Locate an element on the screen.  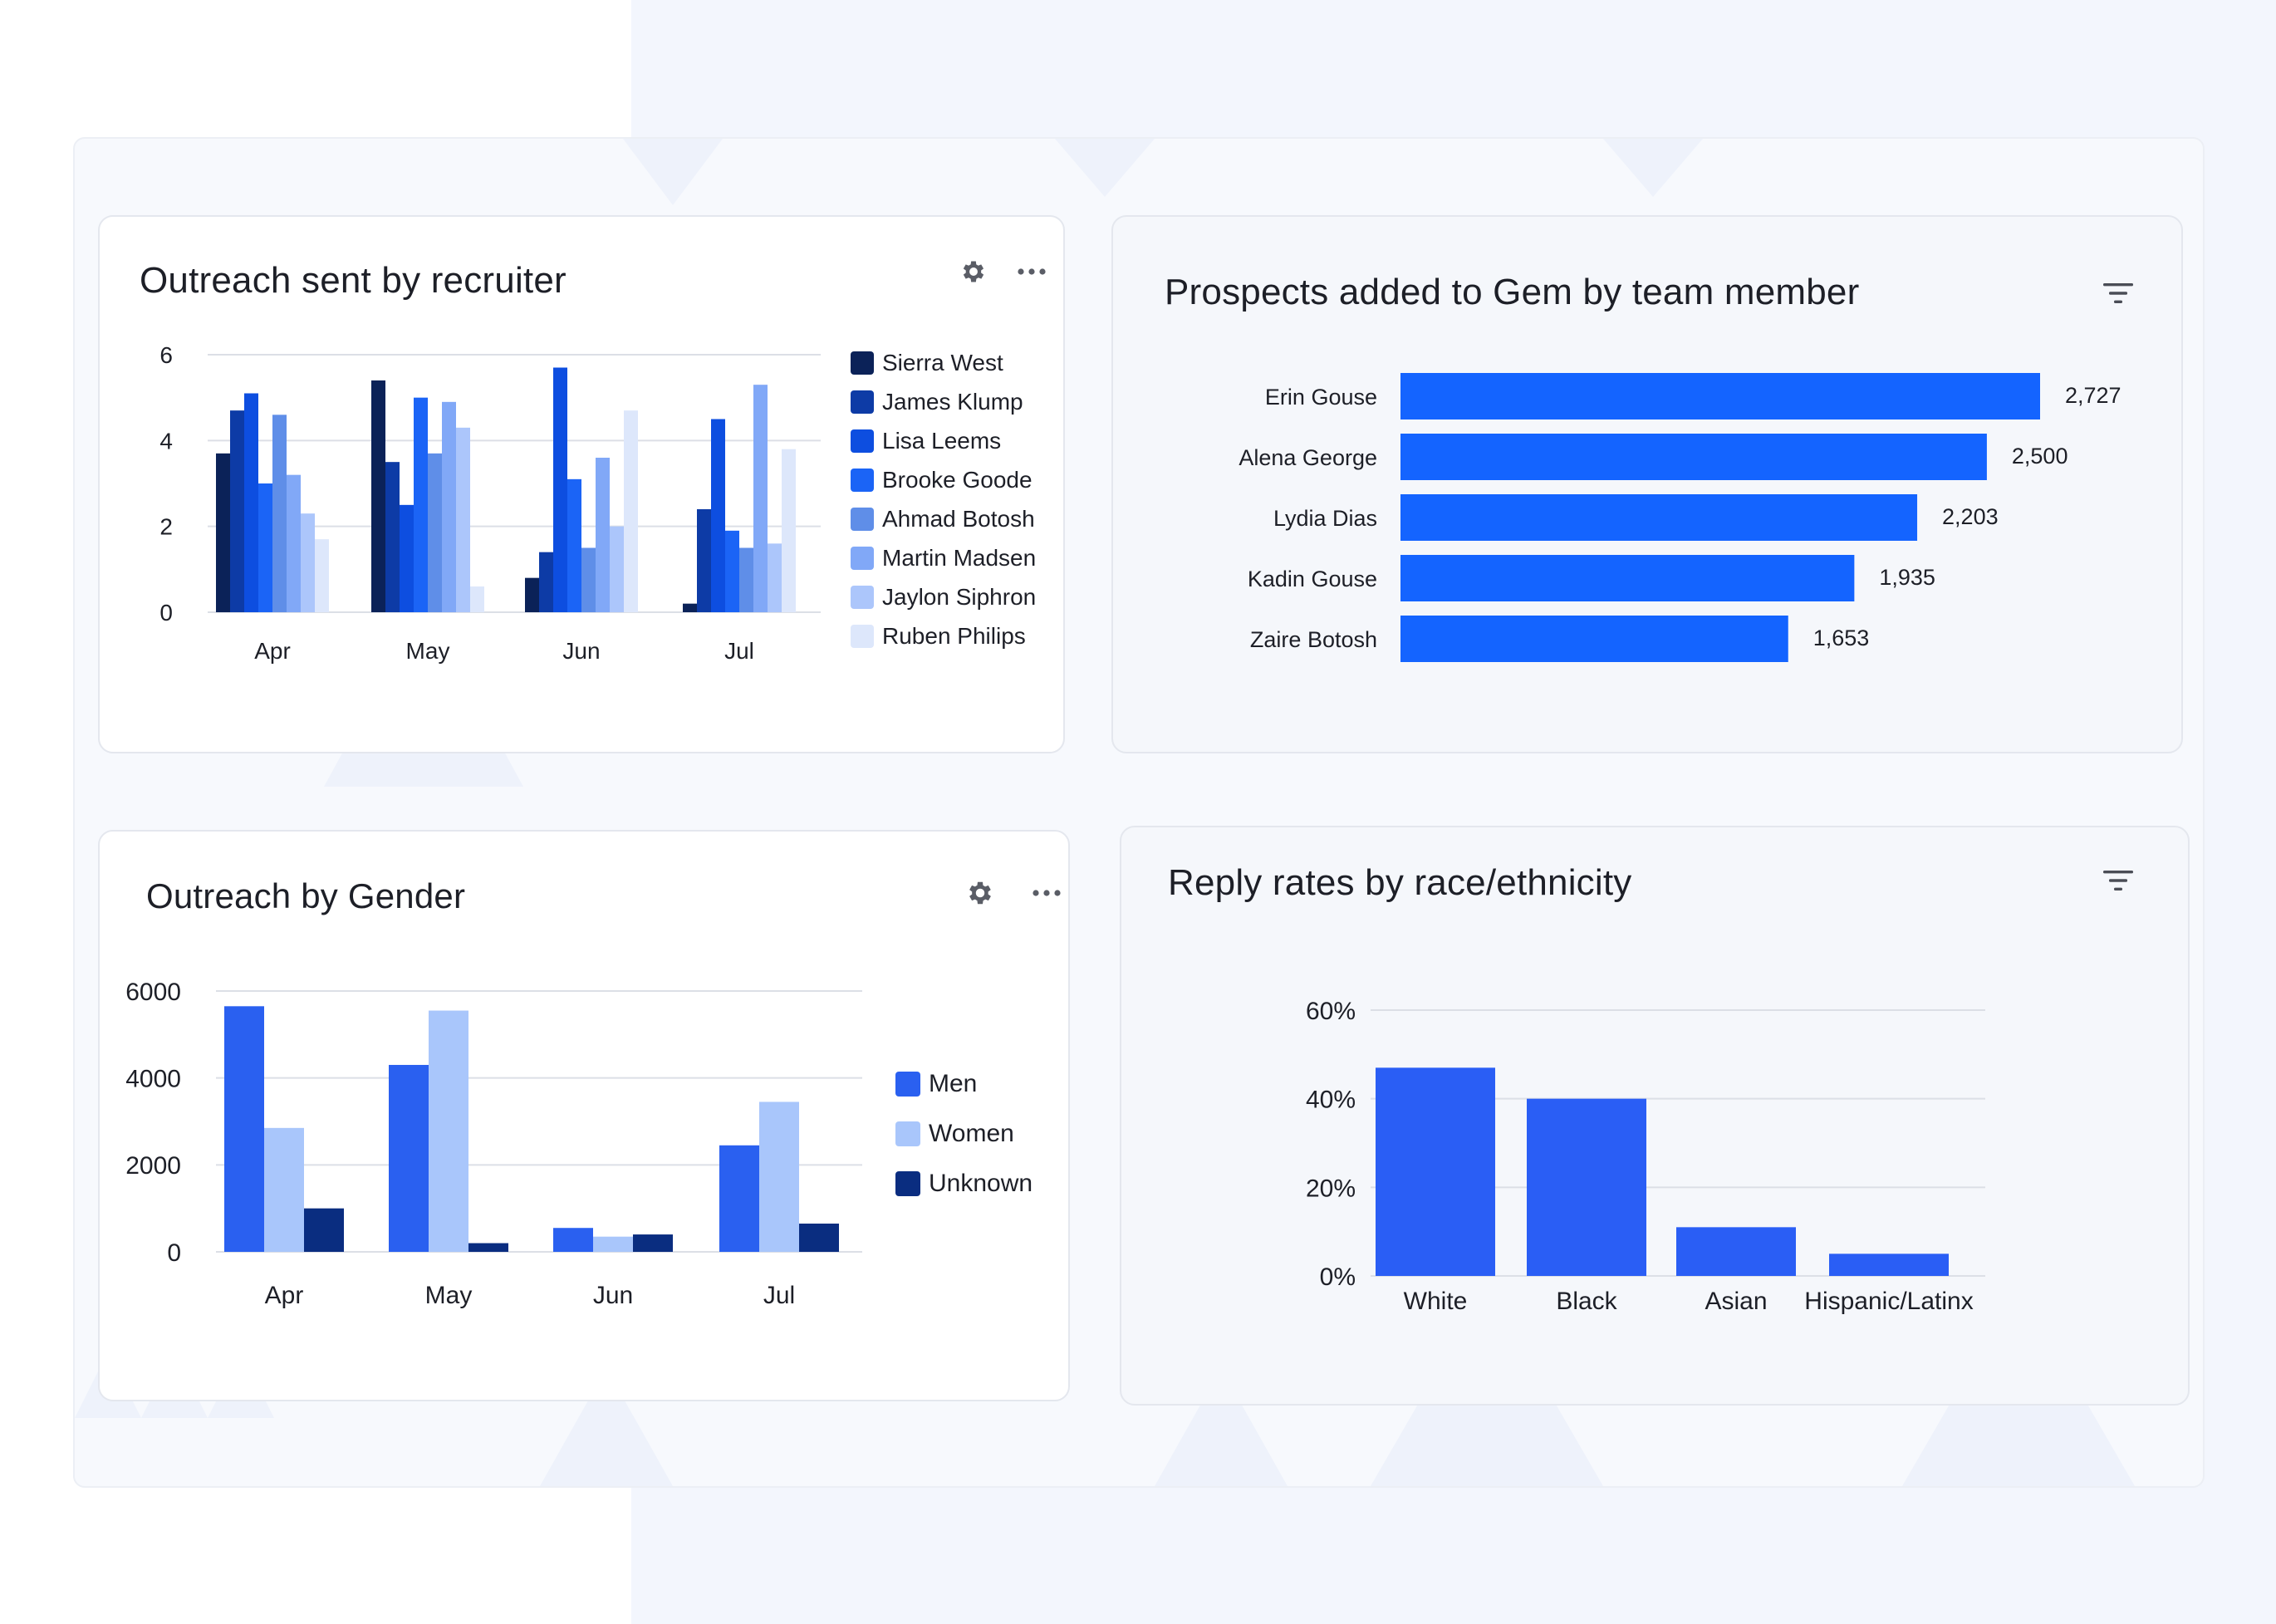
y-category-label: Alena George is located at coordinates (1308, 457).